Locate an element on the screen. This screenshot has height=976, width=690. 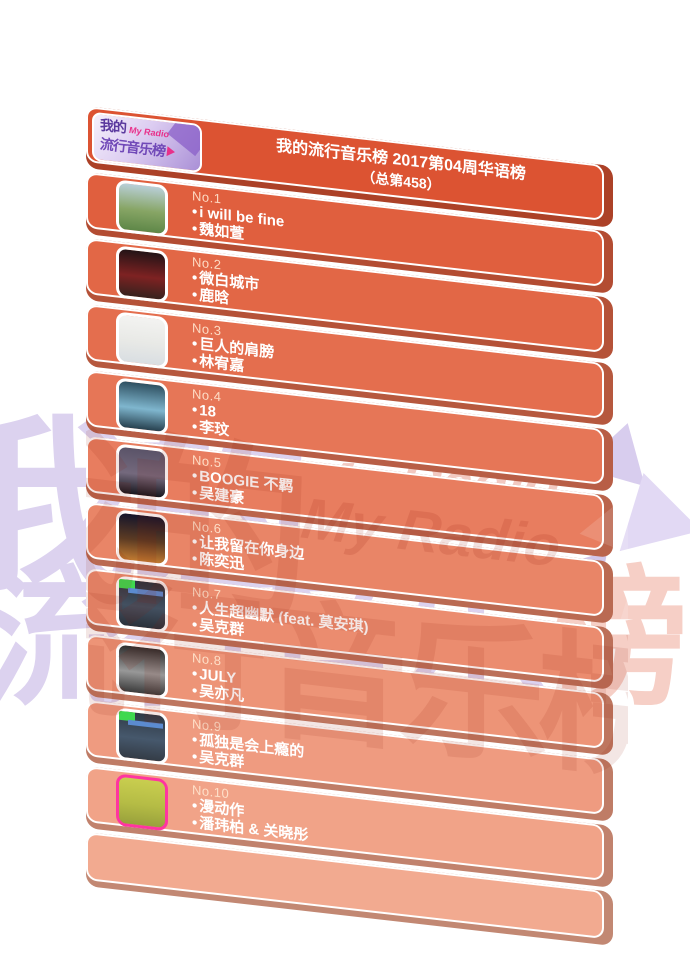
logo-arrow-icon is located at coordinates (171, 152).